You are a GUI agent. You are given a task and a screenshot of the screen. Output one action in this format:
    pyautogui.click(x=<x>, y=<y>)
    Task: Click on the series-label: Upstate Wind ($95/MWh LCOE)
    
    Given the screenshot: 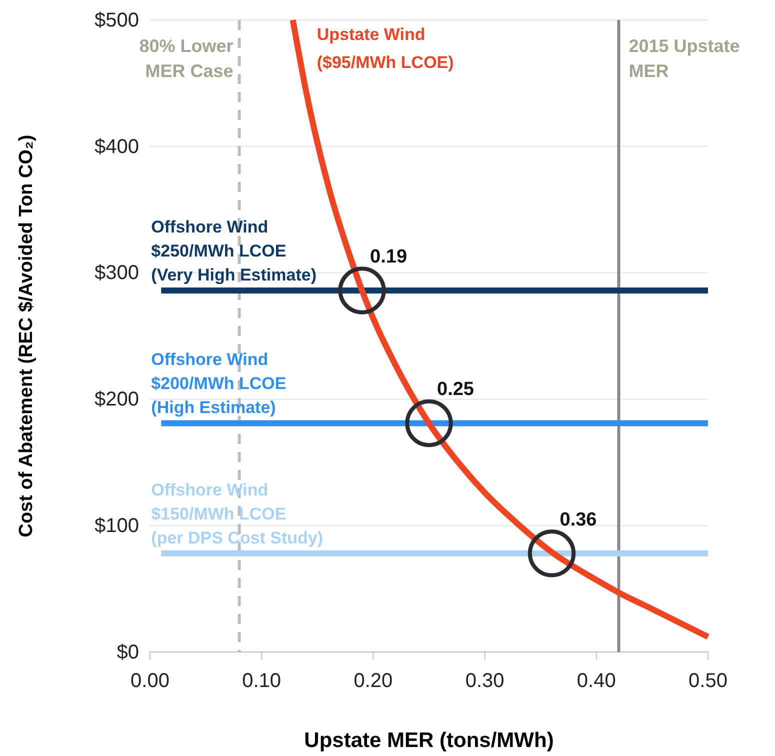 What is the action you would take?
    pyautogui.click(x=385, y=48)
    